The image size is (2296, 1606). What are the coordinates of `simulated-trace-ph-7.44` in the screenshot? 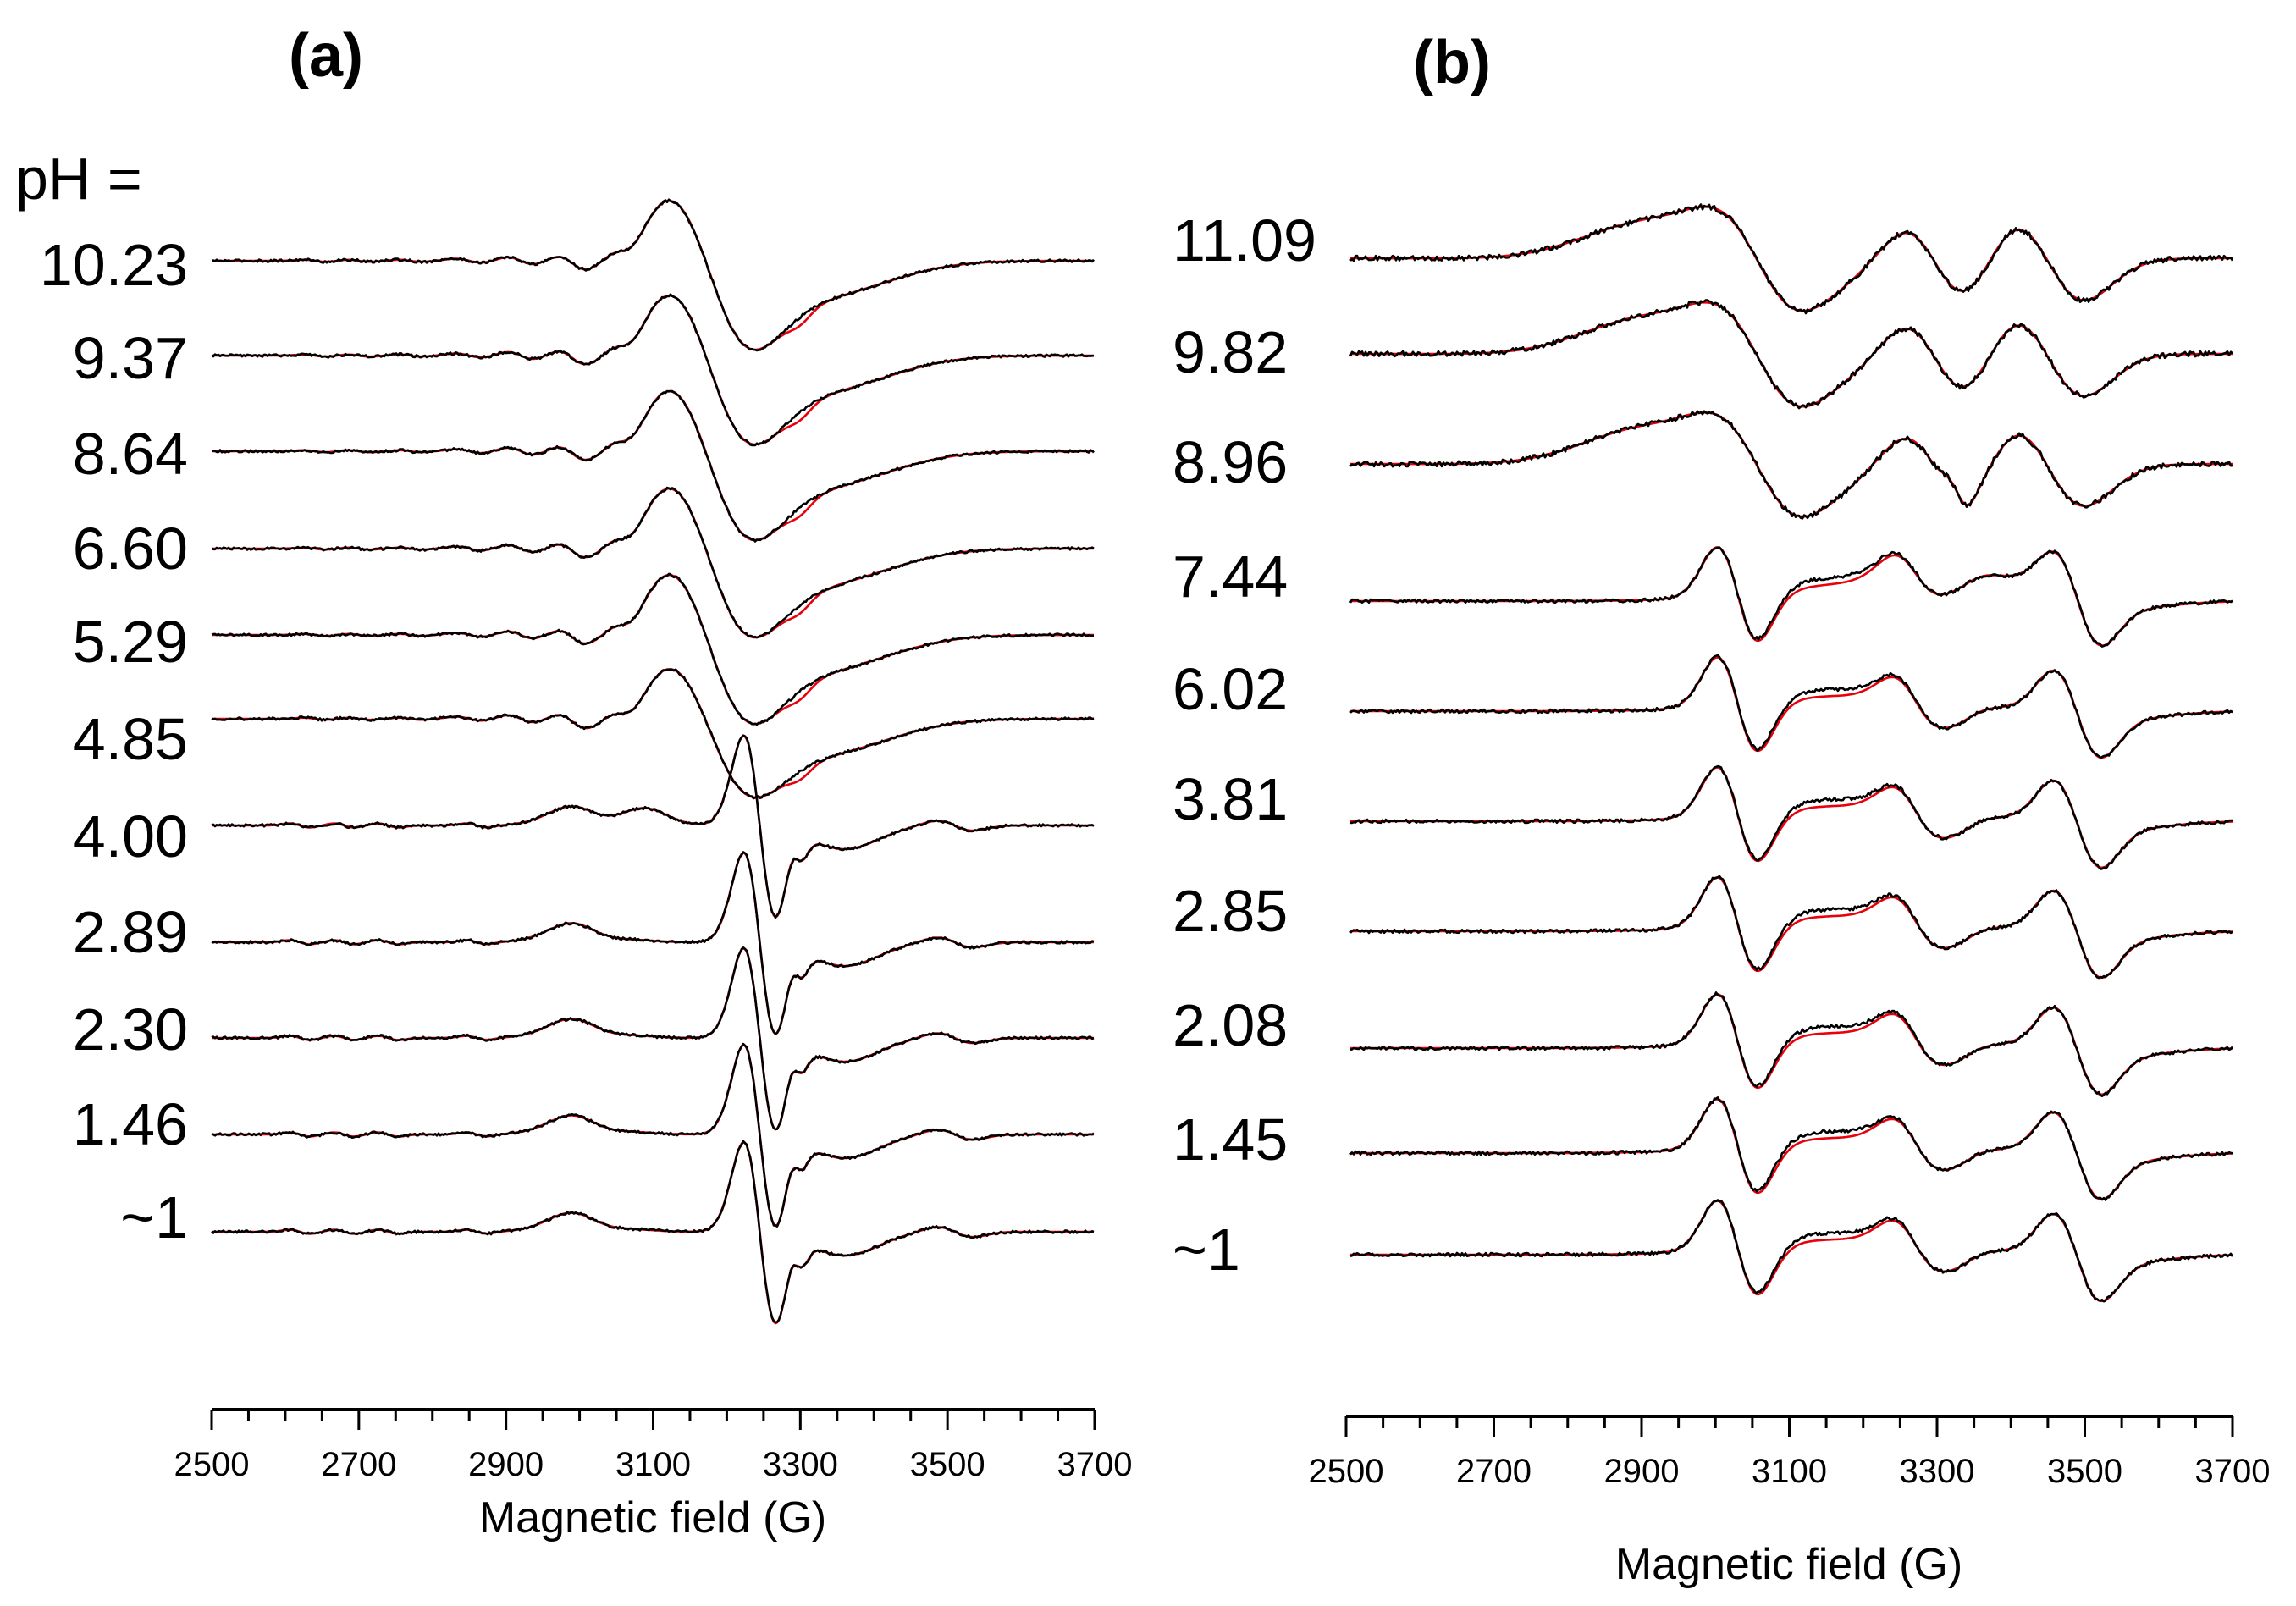 It's located at (1791, 596).